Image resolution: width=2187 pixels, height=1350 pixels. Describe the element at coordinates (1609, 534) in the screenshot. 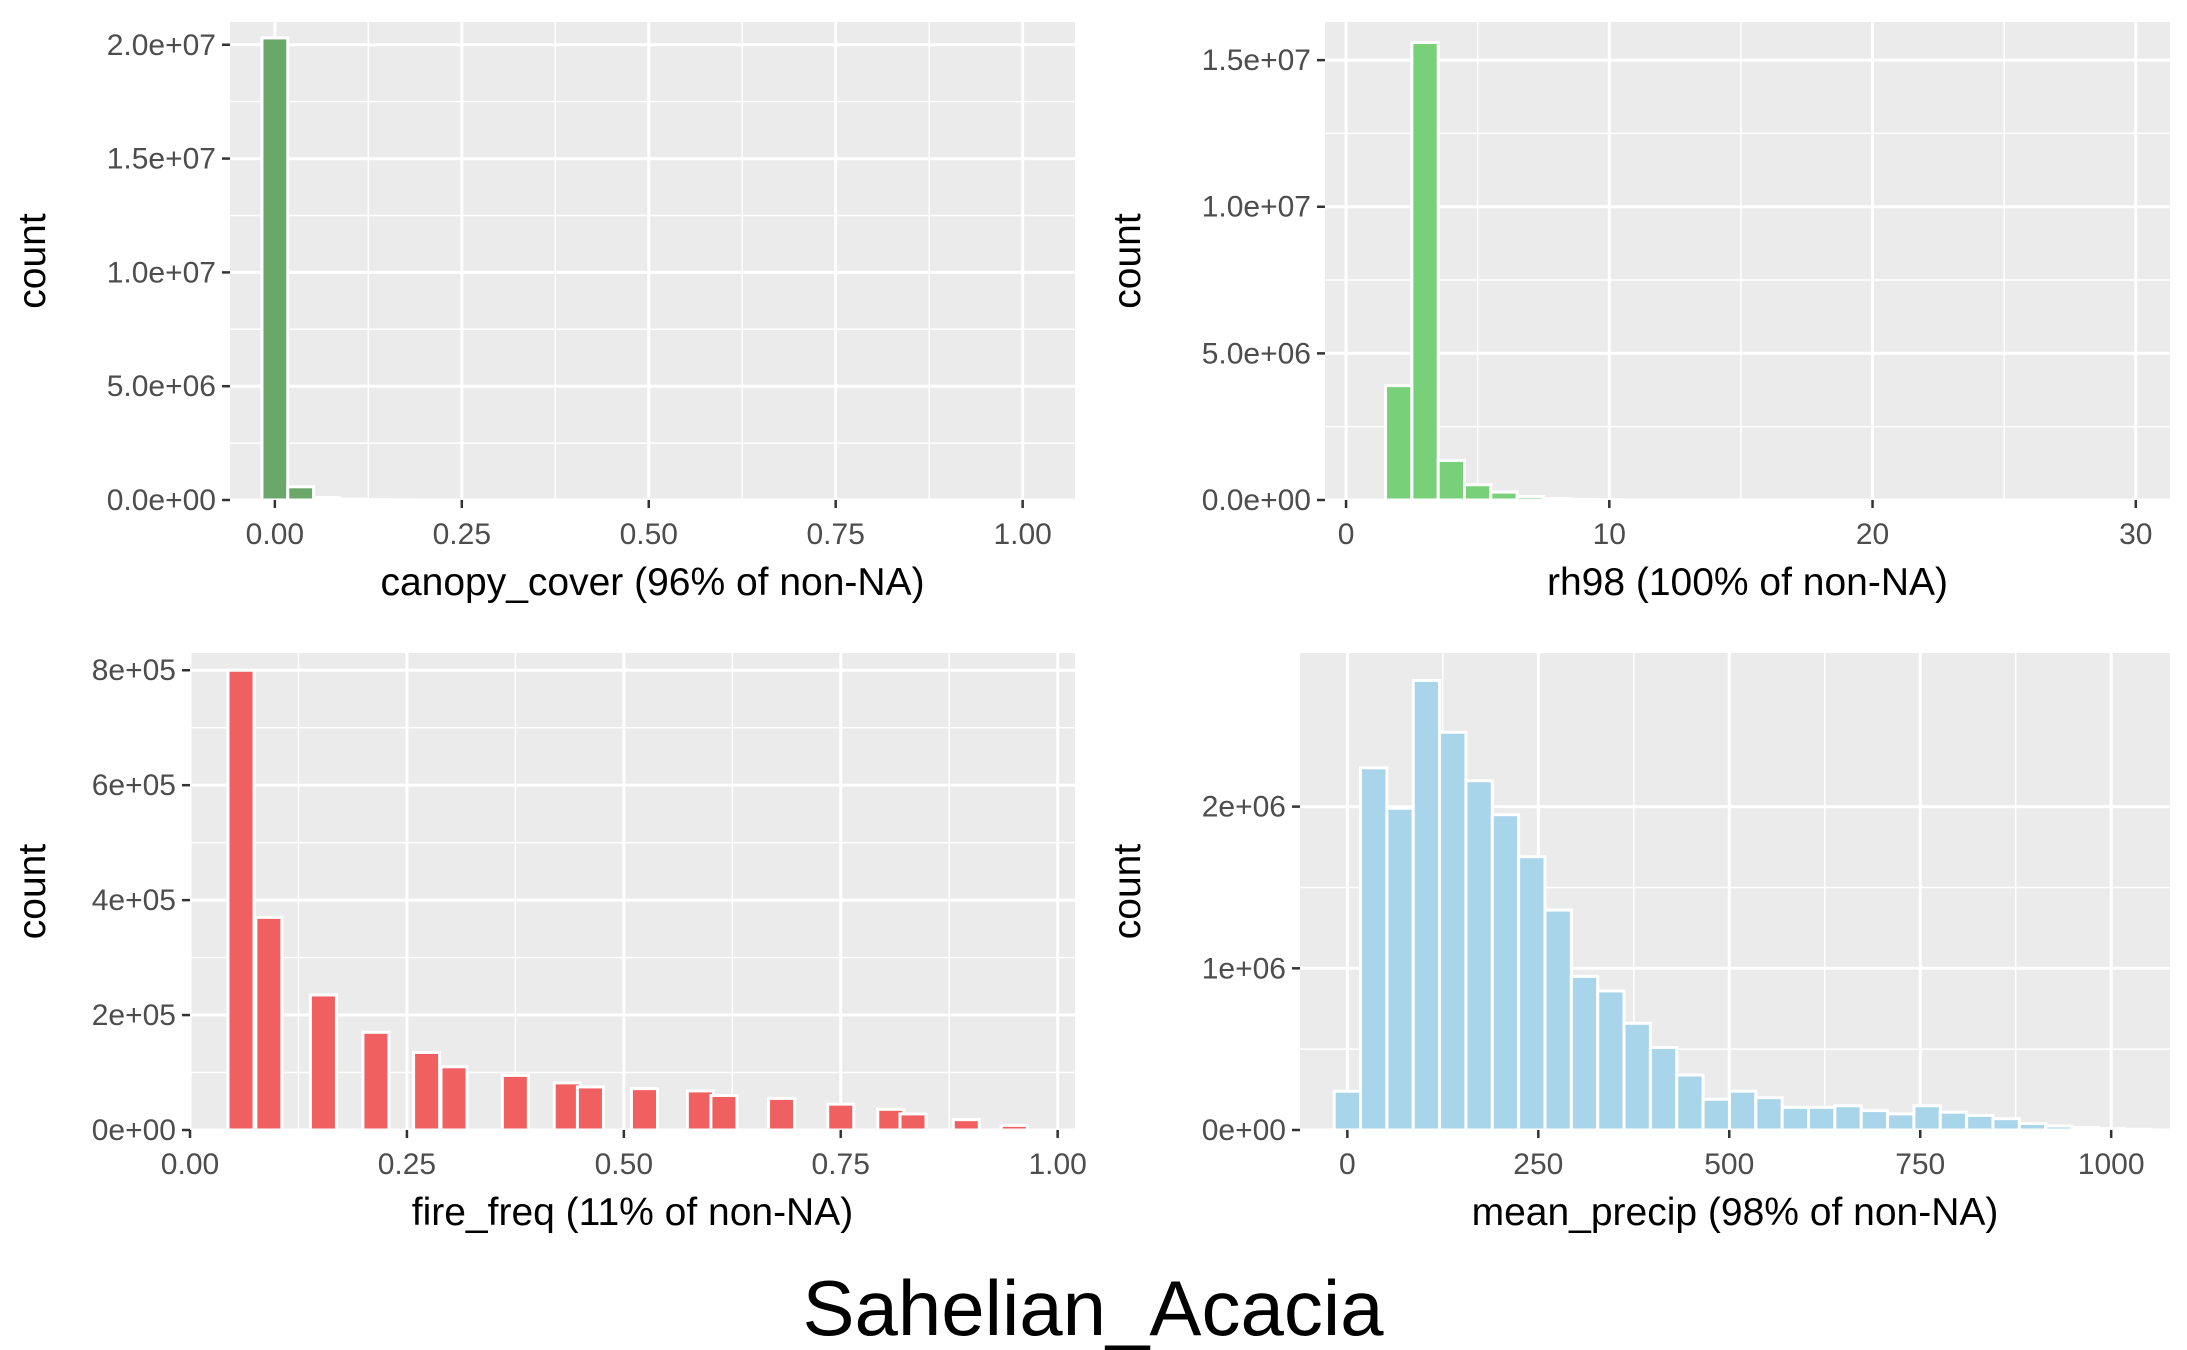

I see `x-tick-label: 10` at that location.